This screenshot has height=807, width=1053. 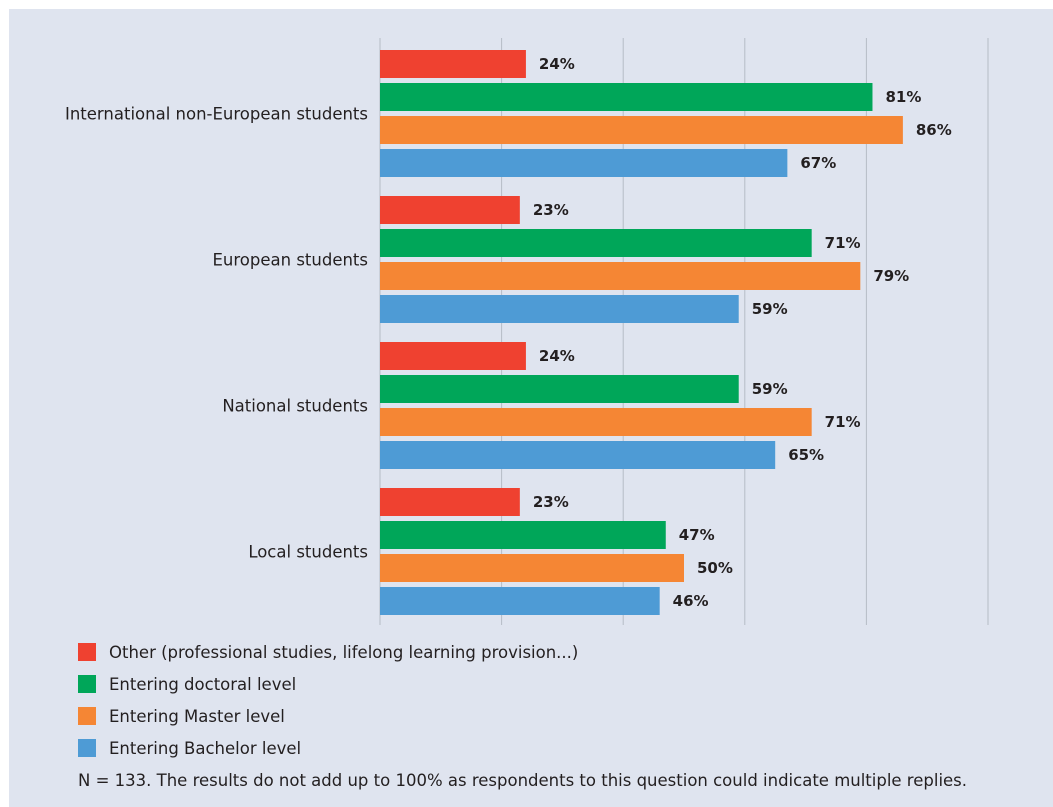 What do you see at coordinates (934, 130) in the screenshot?
I see `data-label: 86%` at bounding box center [934, 130].